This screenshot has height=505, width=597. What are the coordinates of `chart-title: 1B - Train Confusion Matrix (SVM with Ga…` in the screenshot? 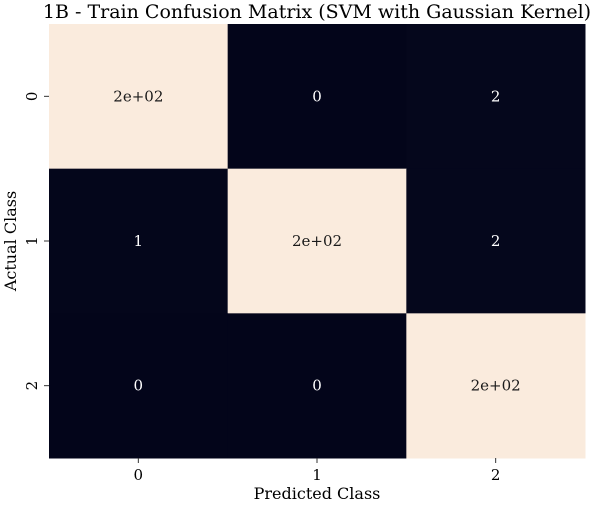 It's located at (317, 12).